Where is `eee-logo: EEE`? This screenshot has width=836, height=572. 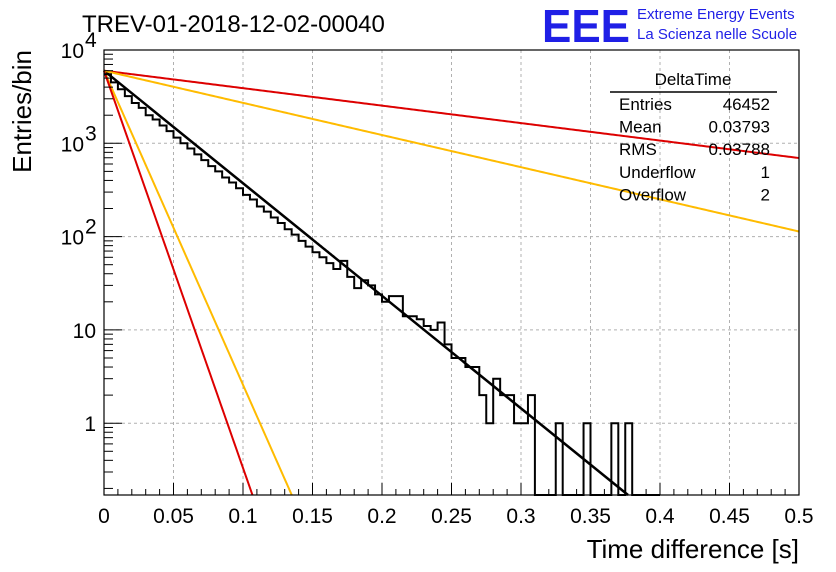 eee-logo: EEE is located at coordinates (586, 26).